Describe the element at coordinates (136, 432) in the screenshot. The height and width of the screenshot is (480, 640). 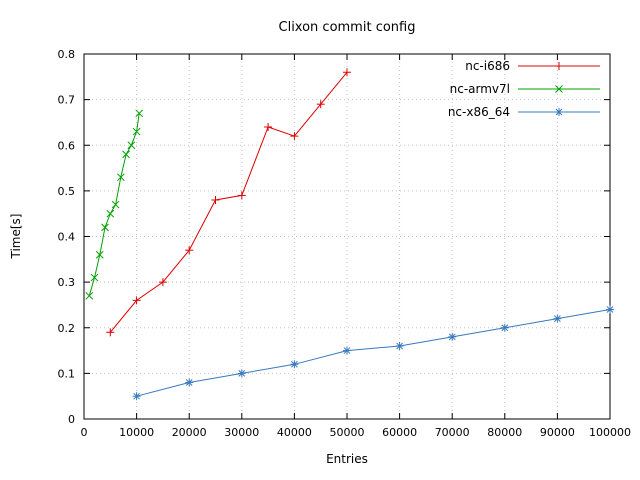
I see `x-tick-label: 10000` at that location.